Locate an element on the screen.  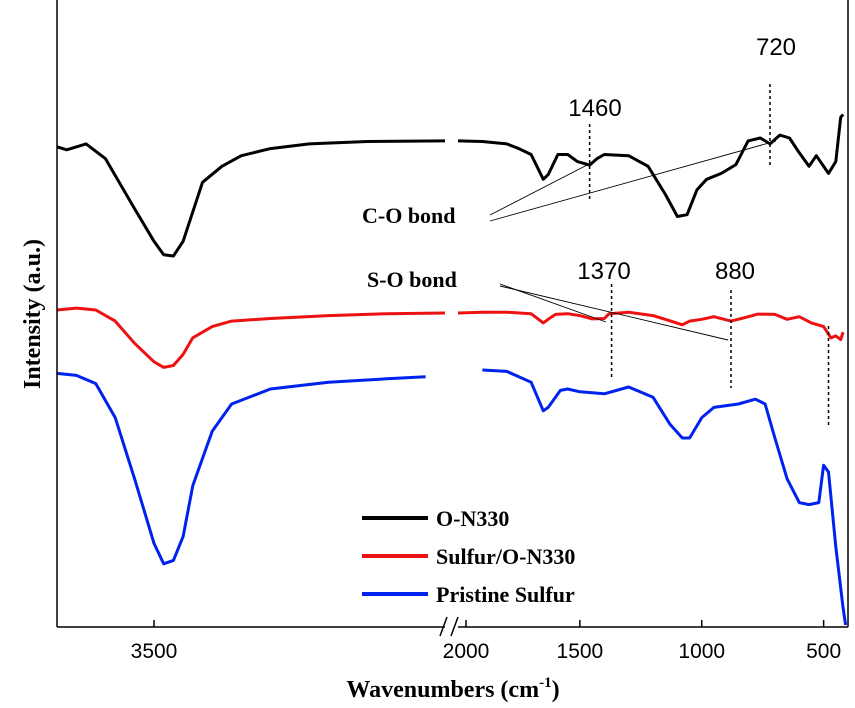
x-axis-label: Wavenumbers (cm-1) is located at coordinates (452, 689).